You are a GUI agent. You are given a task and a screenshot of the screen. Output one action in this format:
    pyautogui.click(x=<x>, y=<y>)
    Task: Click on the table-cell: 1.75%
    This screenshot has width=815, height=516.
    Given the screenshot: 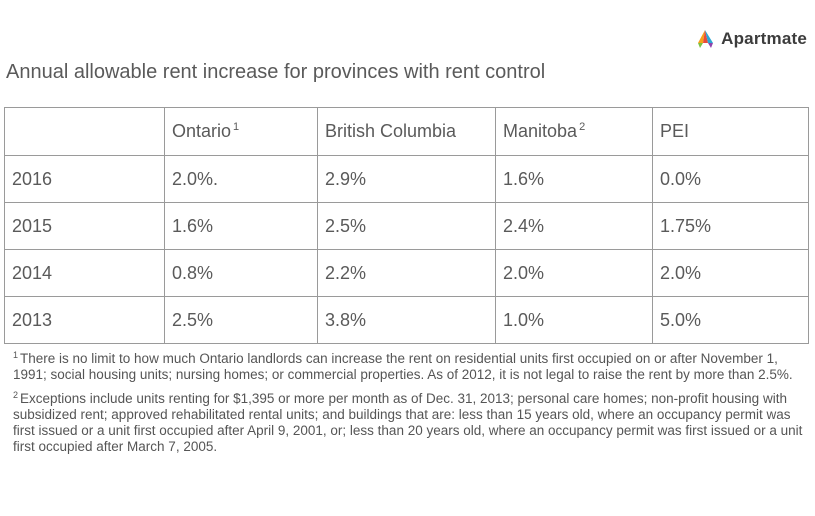 What is the action you would take?
    pyautogui.click(x=730, y=226)
    